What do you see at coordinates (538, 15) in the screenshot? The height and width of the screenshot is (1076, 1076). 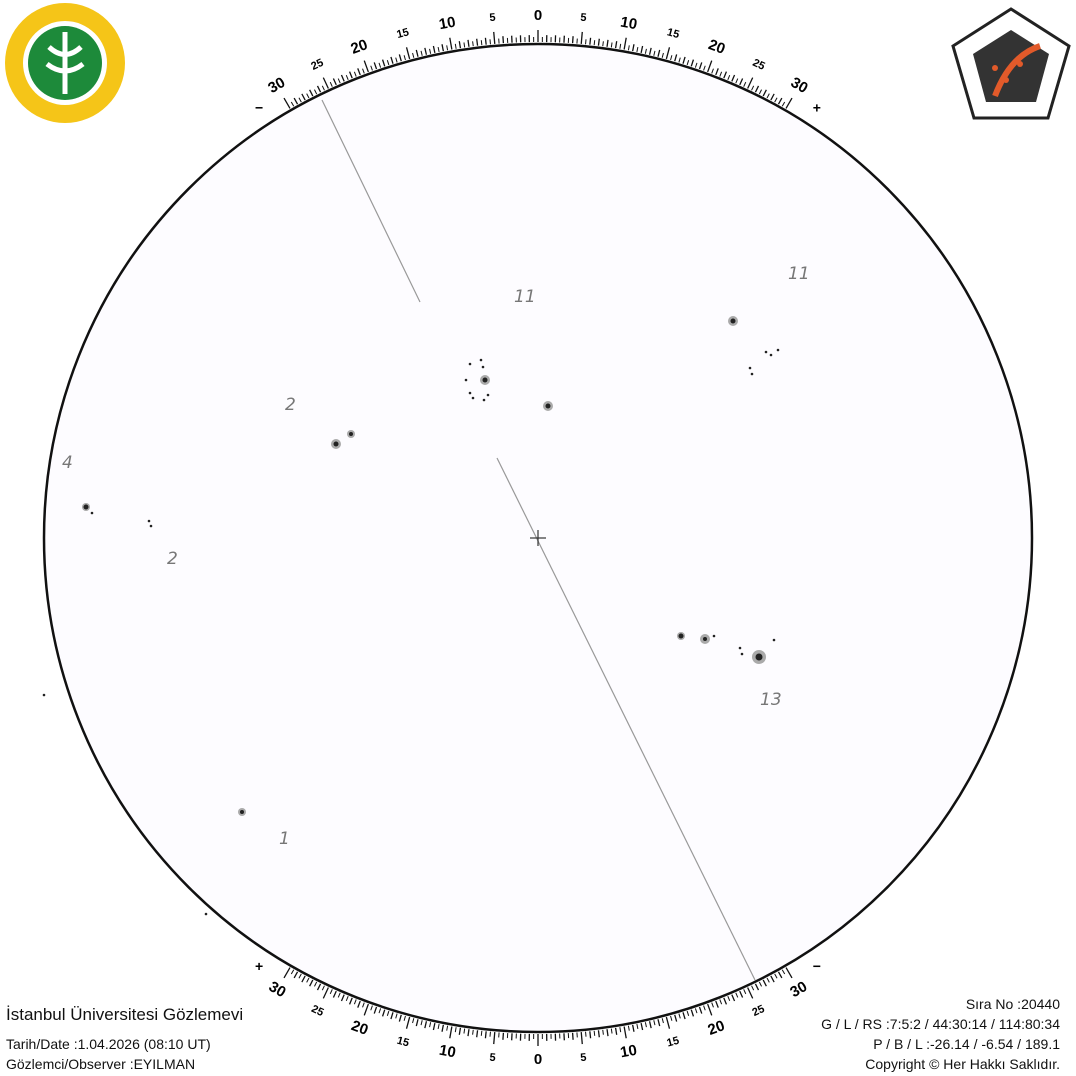 I see `scale-label: 0` at bounding box center [538, 15].